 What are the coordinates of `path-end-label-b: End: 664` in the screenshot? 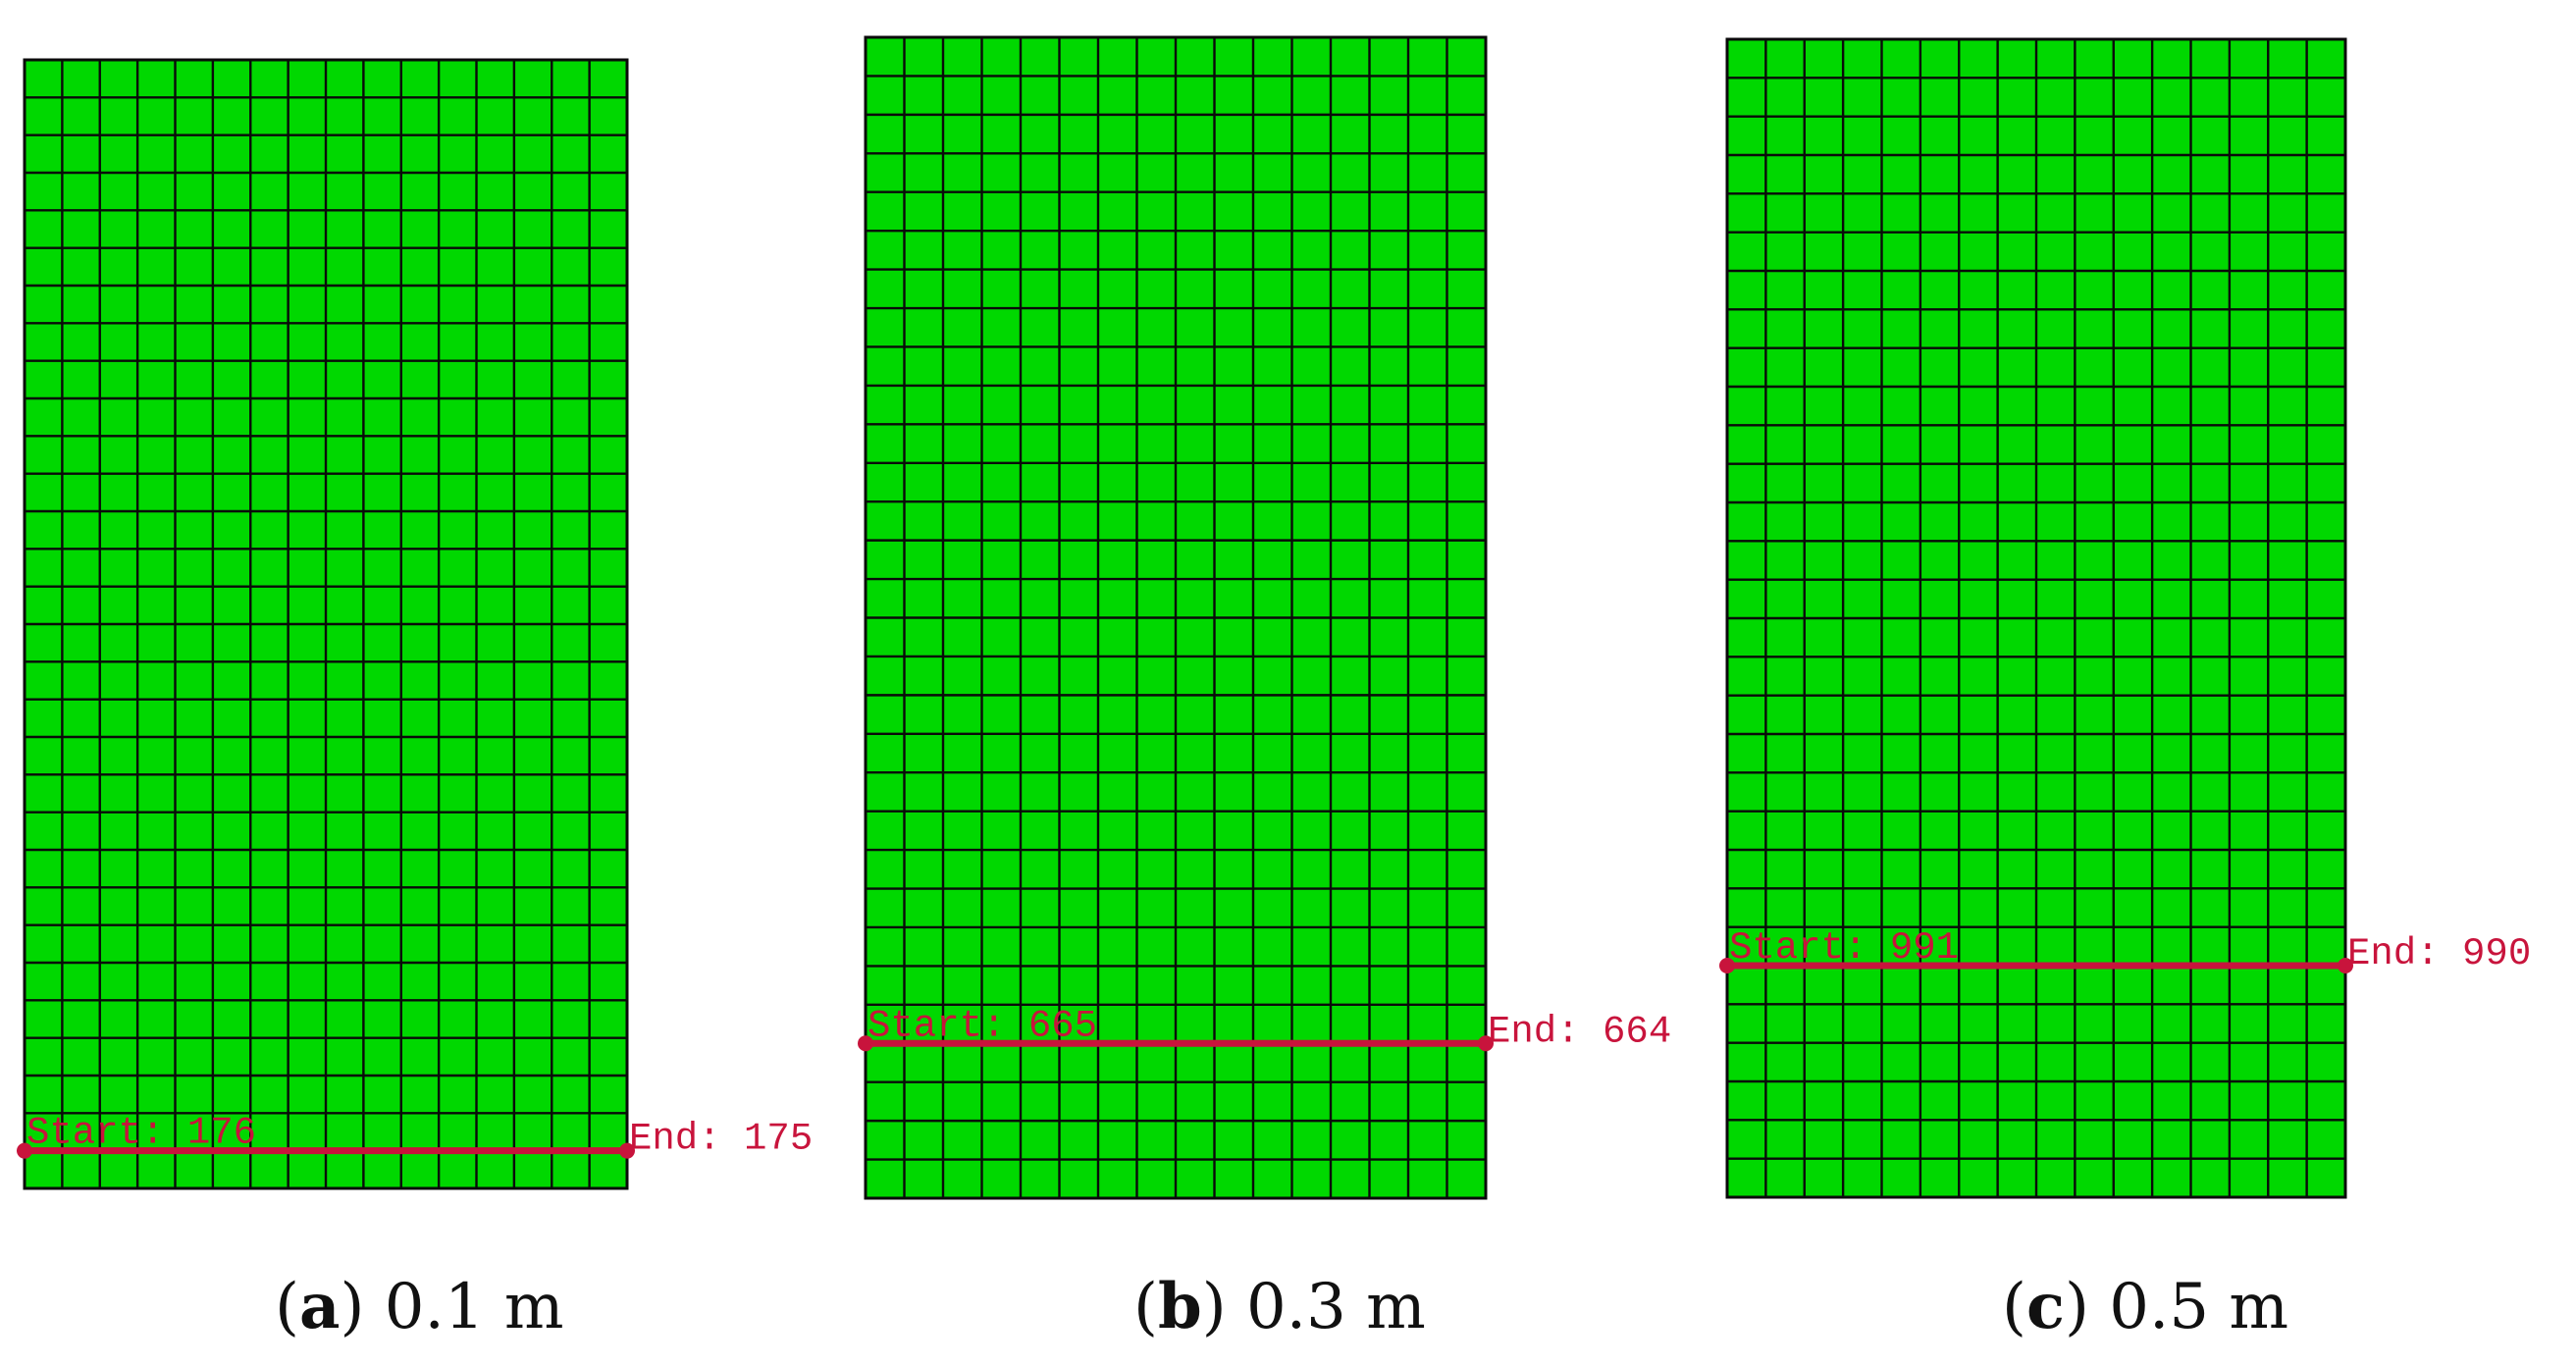 It's located at (1579, 1031).